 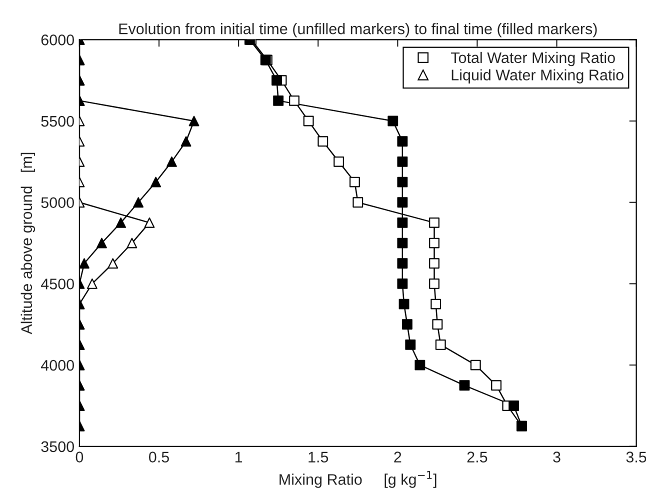 I want to click on x-tick-label: 0, so click(x=80, y=457).